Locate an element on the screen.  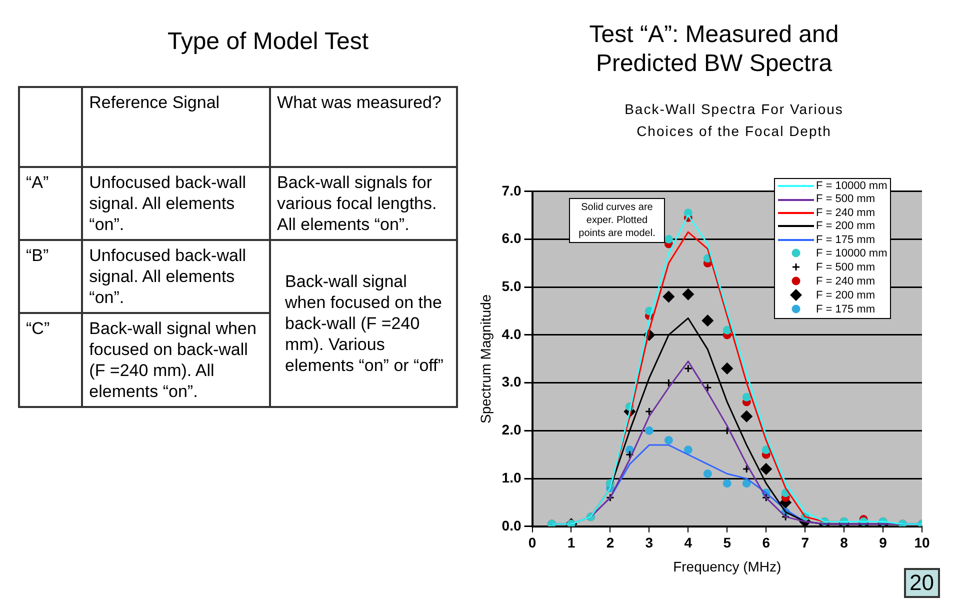
y-tick-label: 1.0 is located at coordinates (512, 477).